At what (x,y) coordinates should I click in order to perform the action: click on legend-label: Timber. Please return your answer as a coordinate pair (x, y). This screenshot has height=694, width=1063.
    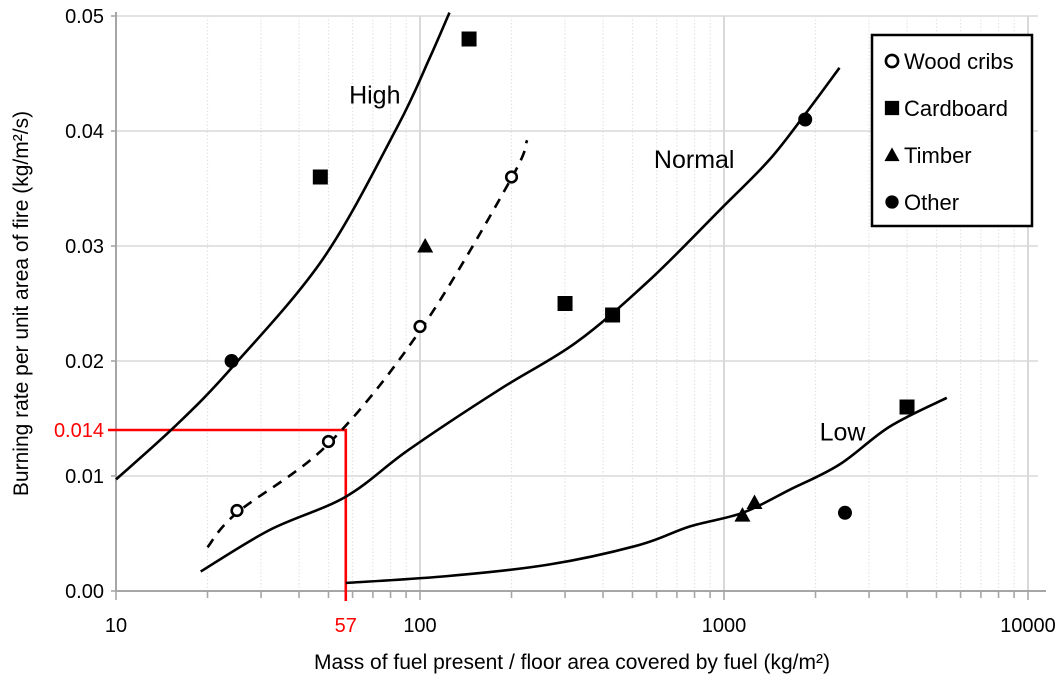
    Looking at the image, I should click on (938, 155).